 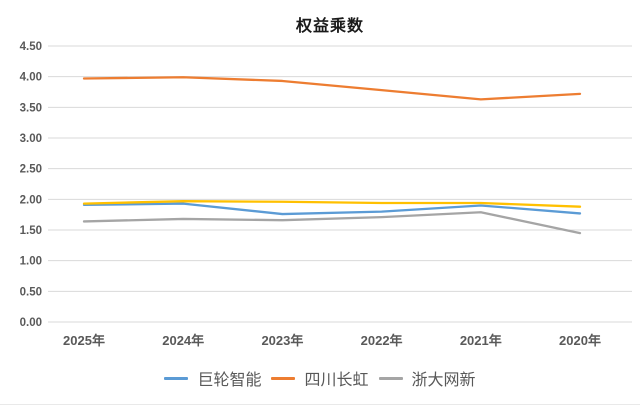 I want to click on y-tick-label: 4.00, so click(x=31, y=78).